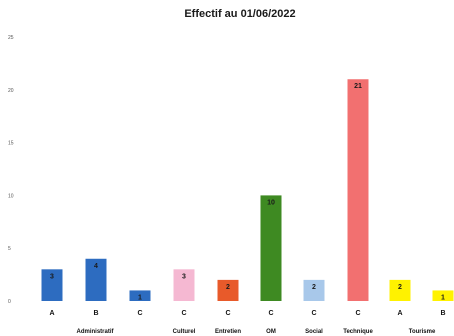 The width and height of the screenshot is (454, 336). What do you see at coordinates (11, 196) in the screenshot?
I see `y-tick-label: 10` at bounding box center [11, 196].